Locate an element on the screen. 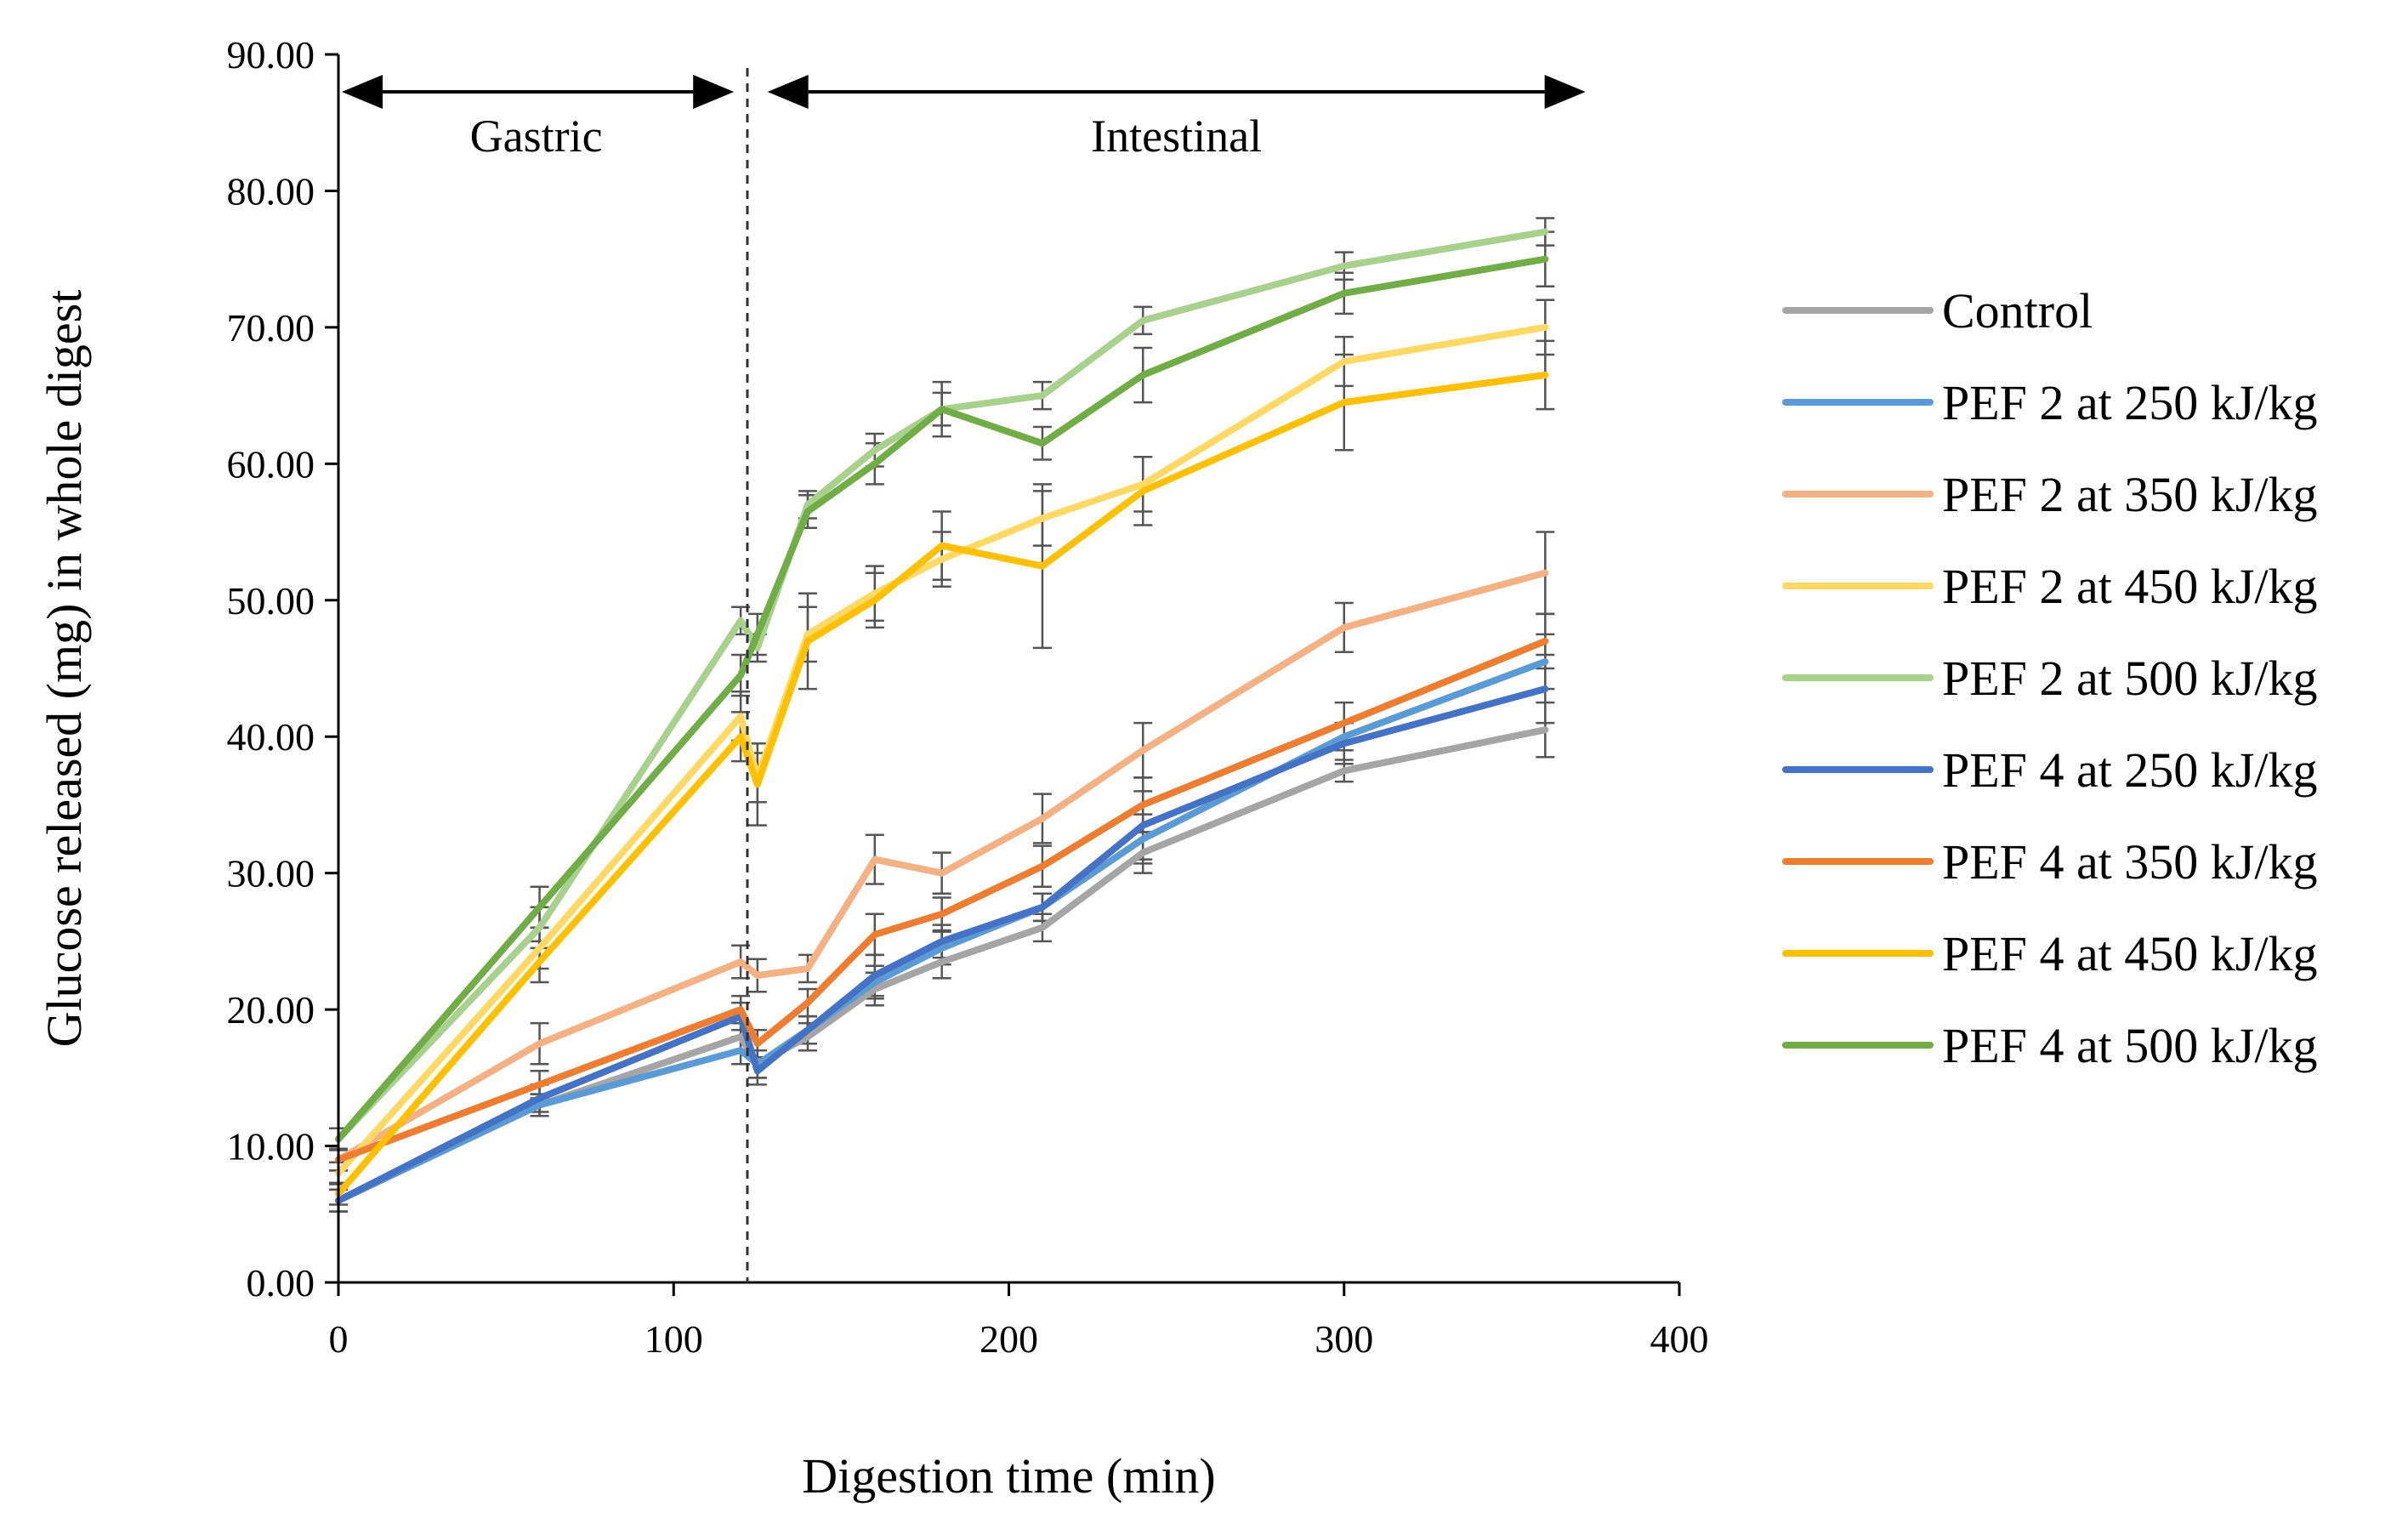  legend-item: PEF 4 at 350 kJ/kg is located at coordinates (2050, 862).